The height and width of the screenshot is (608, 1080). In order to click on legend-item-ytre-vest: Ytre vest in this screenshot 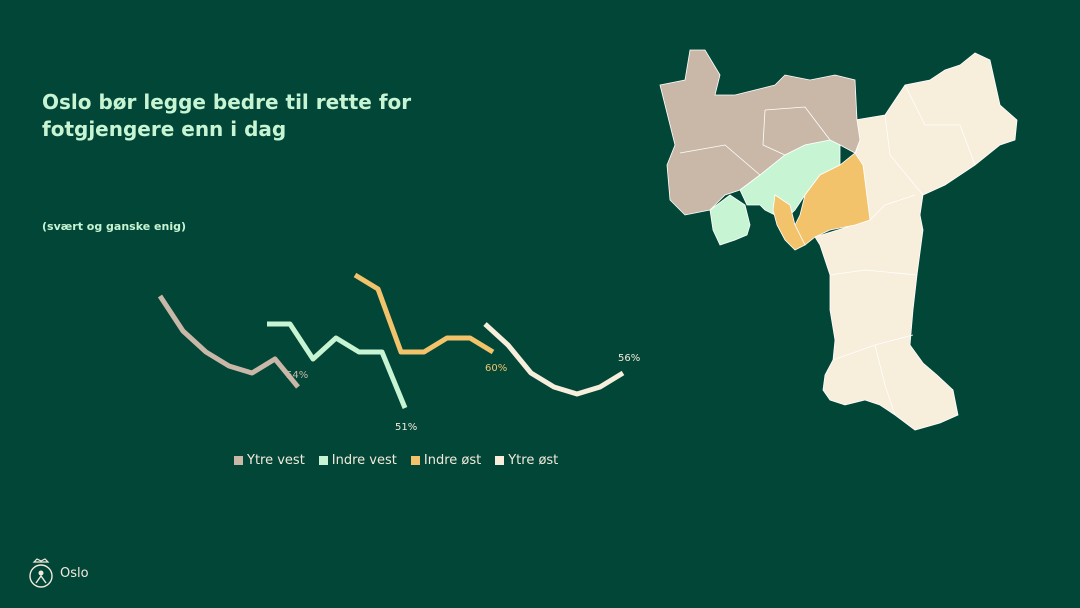, I will do `click(269, 460)`.